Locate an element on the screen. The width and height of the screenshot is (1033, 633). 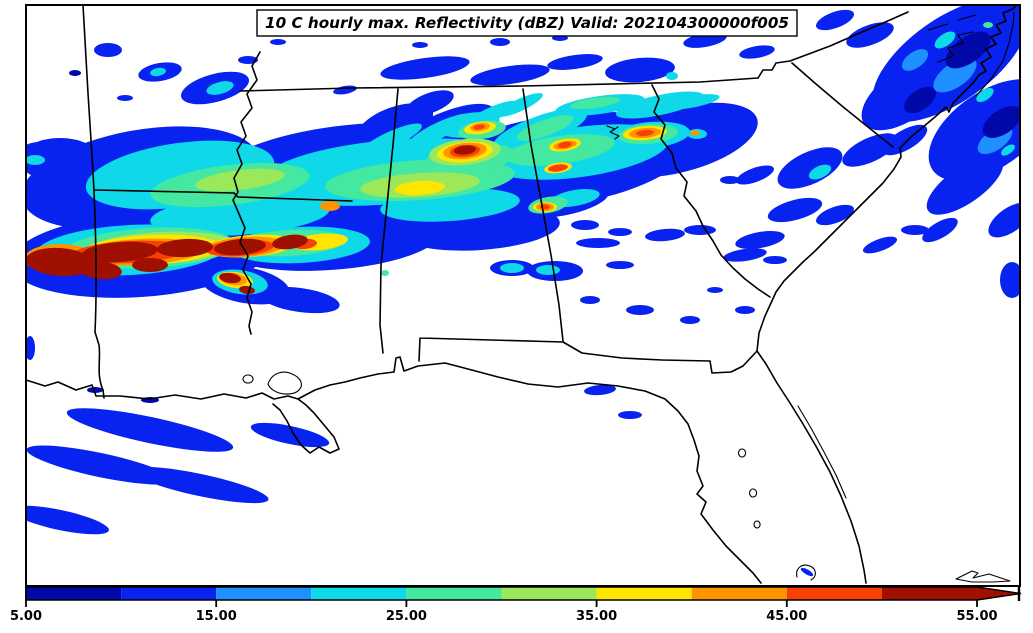
border-texas-east is located at coordinates (93, 202).